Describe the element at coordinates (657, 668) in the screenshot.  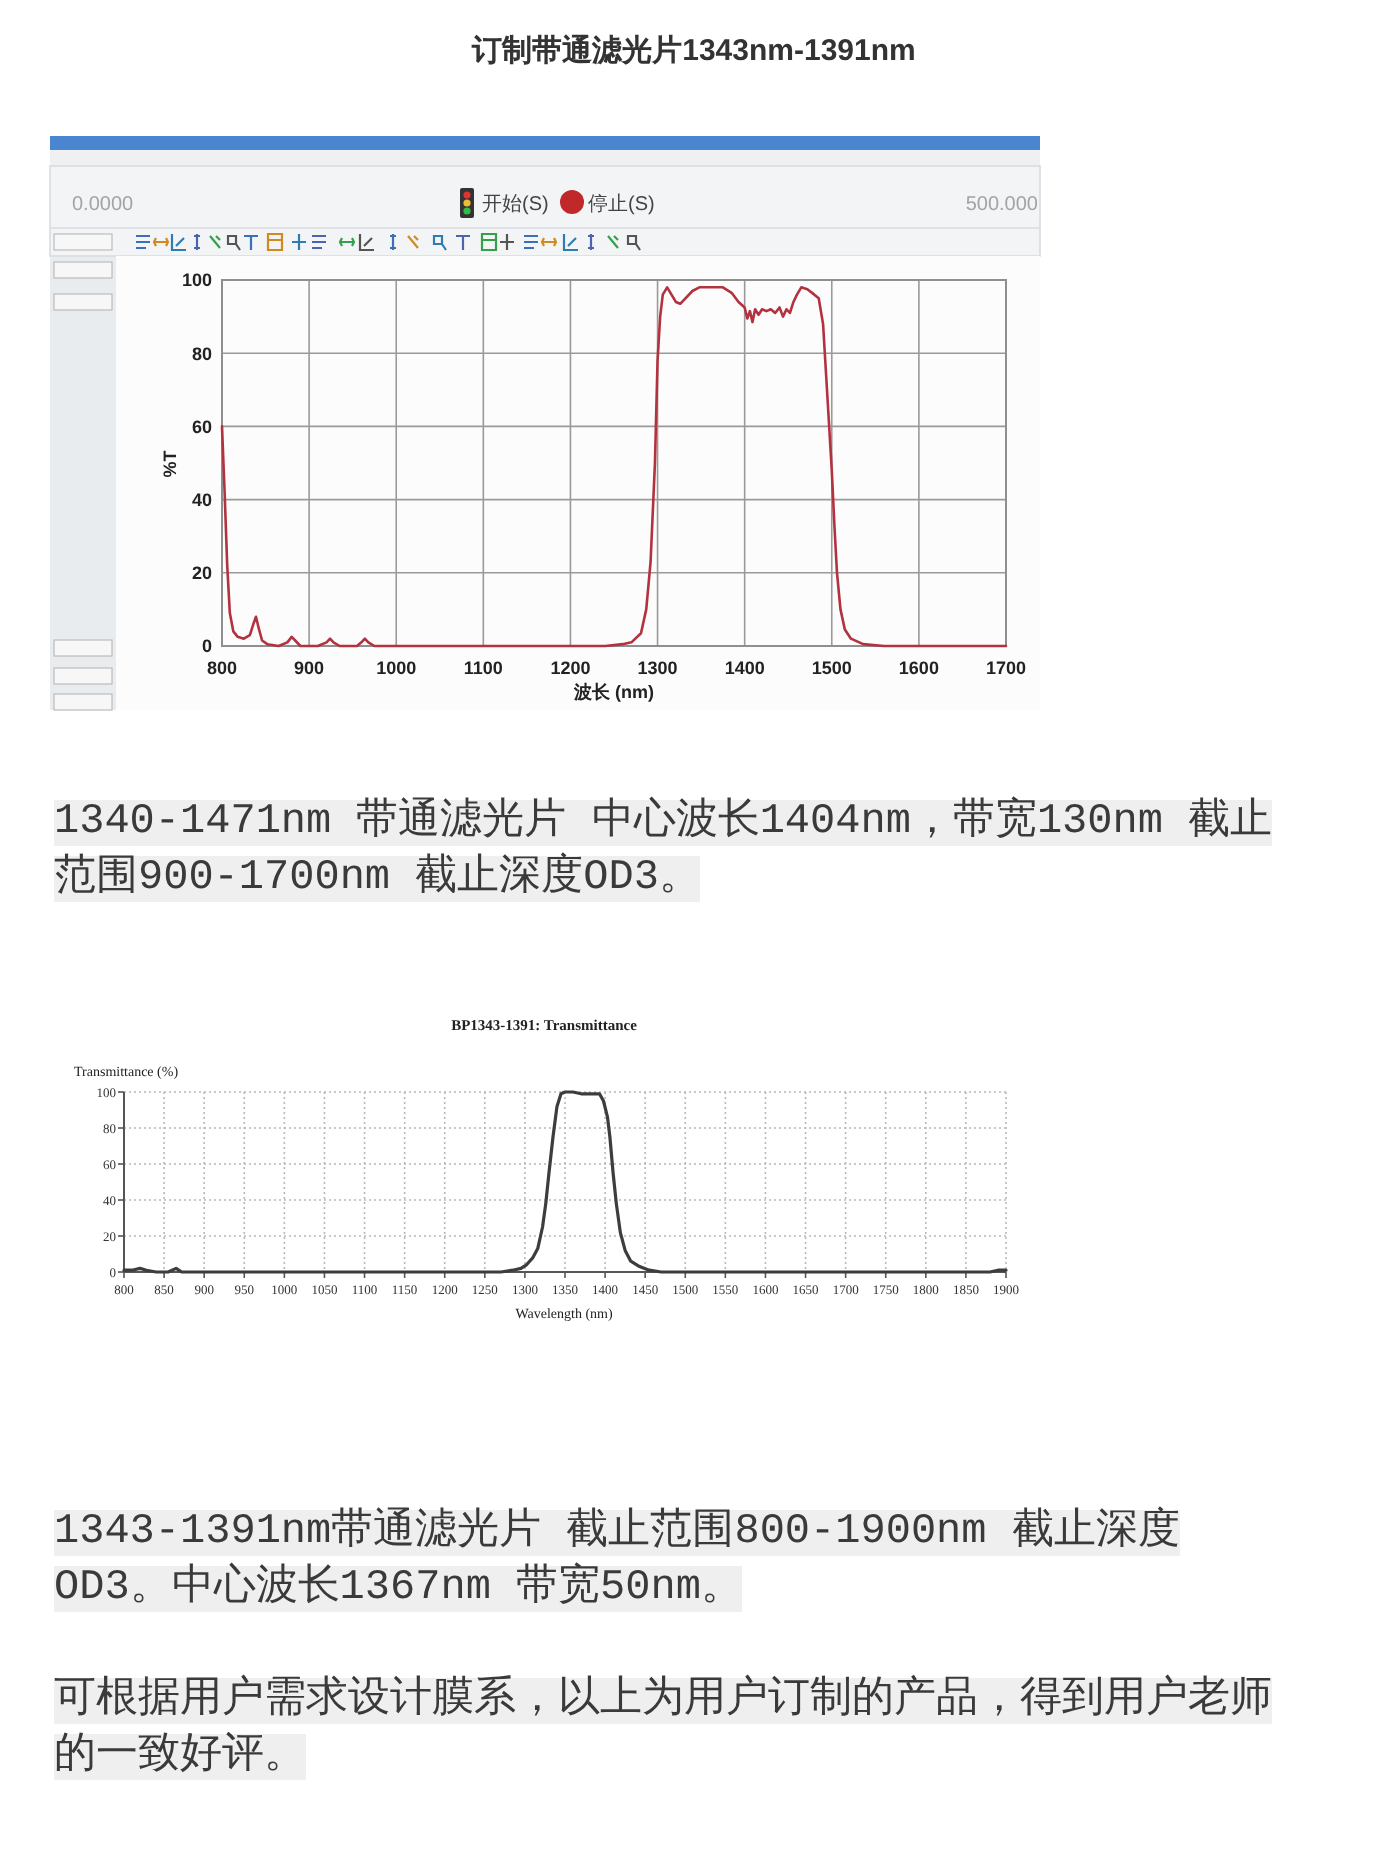
I see `x-tick-label: 1300` at that location.